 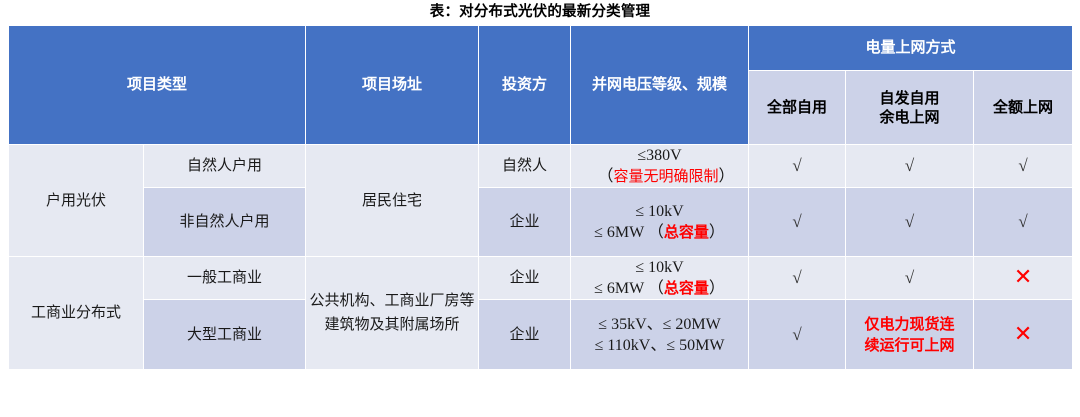 I want to click on cell-subtype: 一般工商业, so click(x=224, y=278).